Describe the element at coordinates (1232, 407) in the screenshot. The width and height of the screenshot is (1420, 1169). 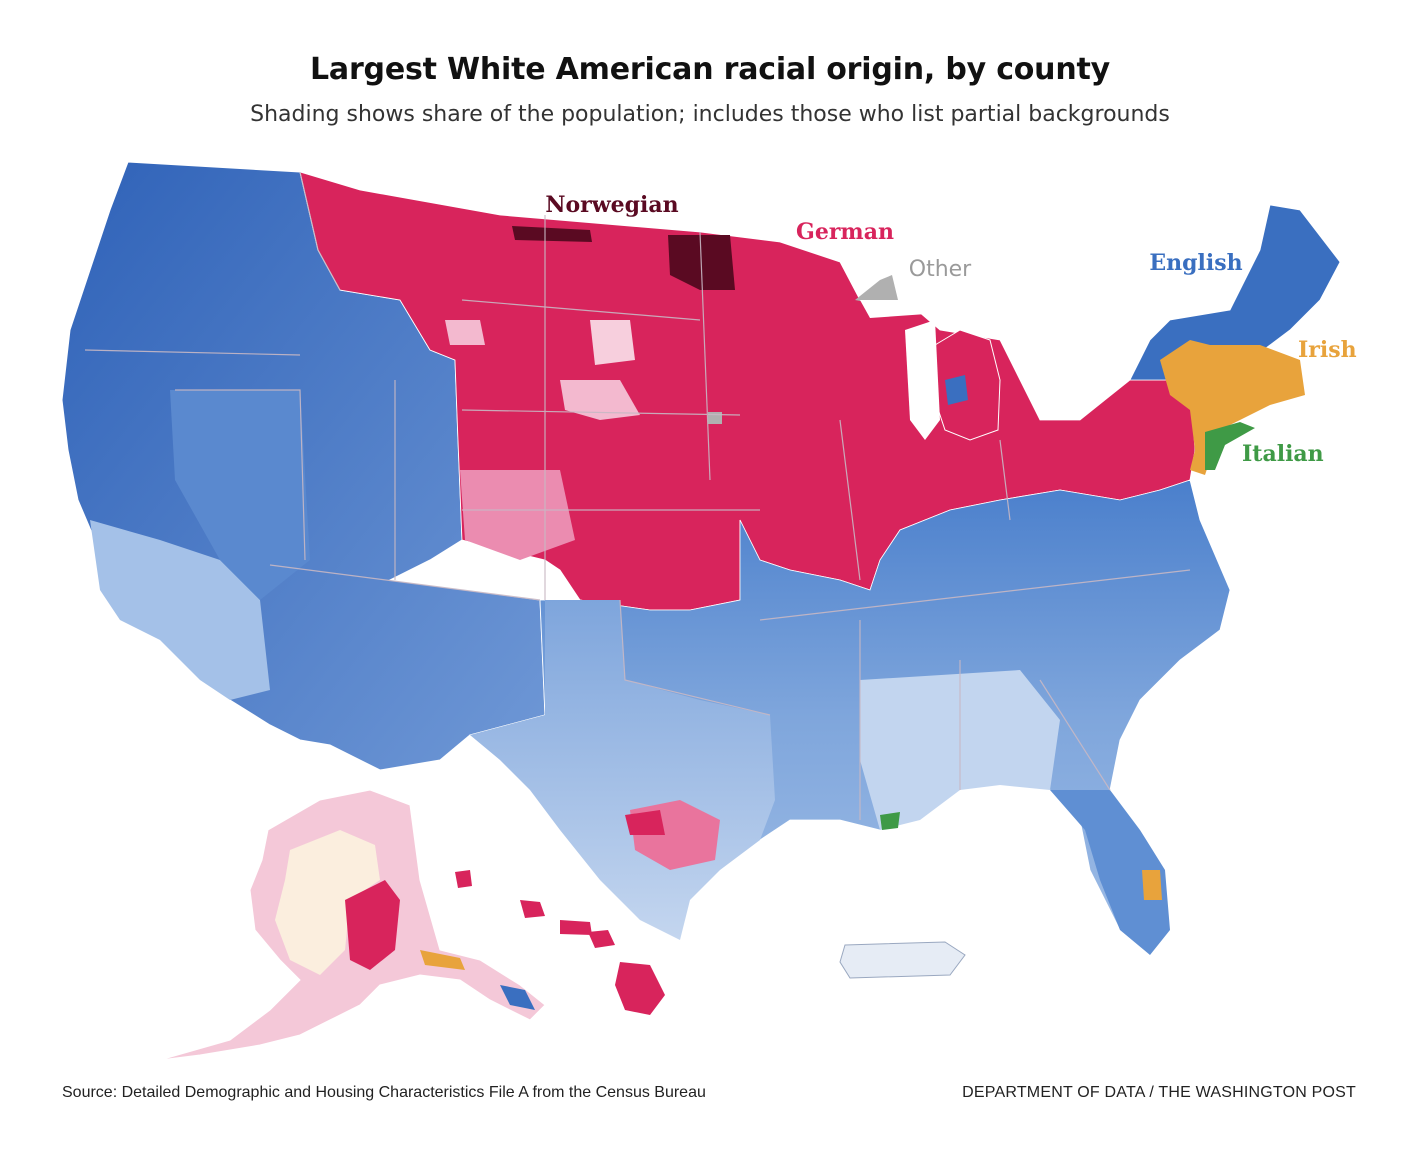
I see `region-irish` at that location.